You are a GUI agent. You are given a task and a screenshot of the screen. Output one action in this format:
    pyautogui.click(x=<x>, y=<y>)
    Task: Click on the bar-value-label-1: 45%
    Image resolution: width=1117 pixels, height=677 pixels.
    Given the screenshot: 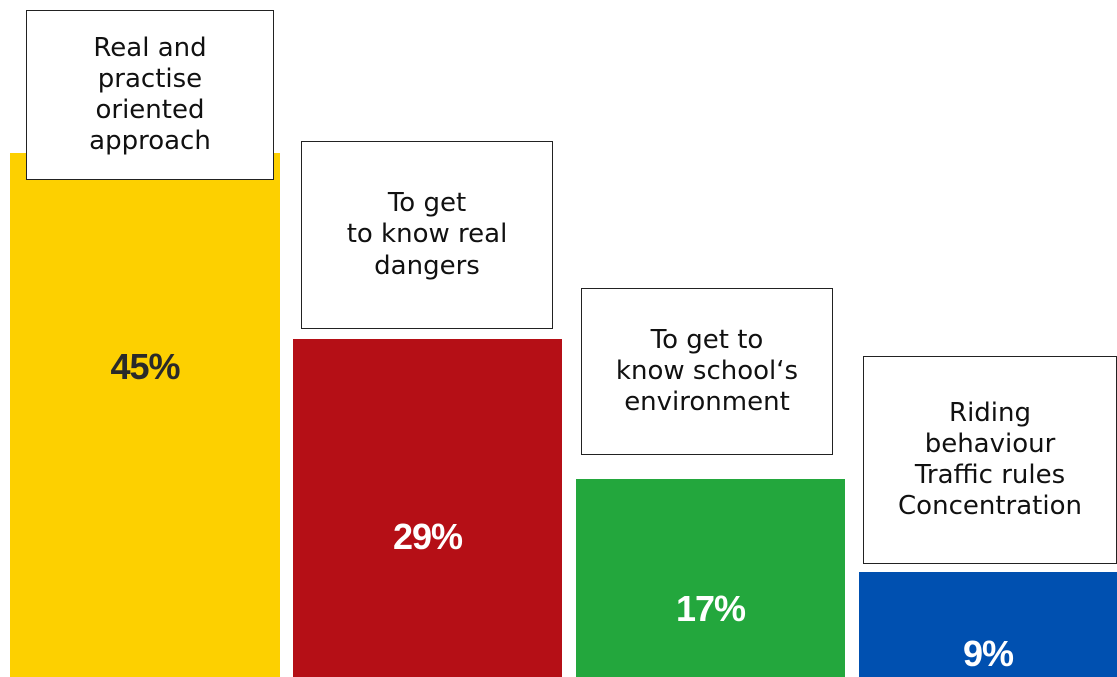 What is the action you would take?
    pyautogui.click(x=145, y=366)
    